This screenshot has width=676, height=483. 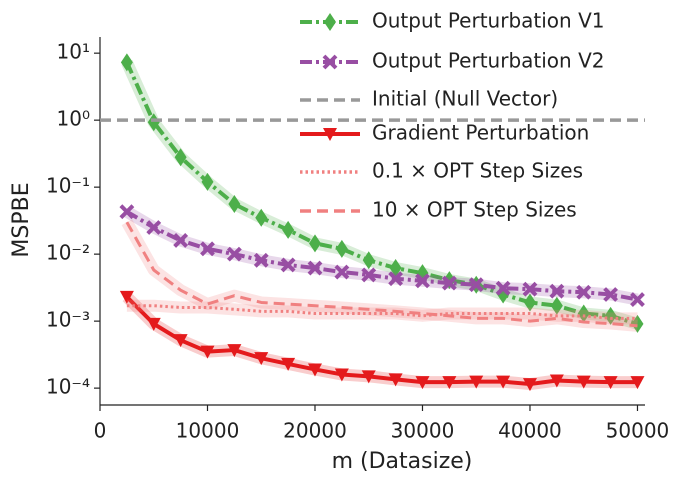 What do you see at coordinates (477, 171) in the screenshot?
I see `legend-label: 0.1 × OPT Step Sizes` at bounding box center [477, 171].